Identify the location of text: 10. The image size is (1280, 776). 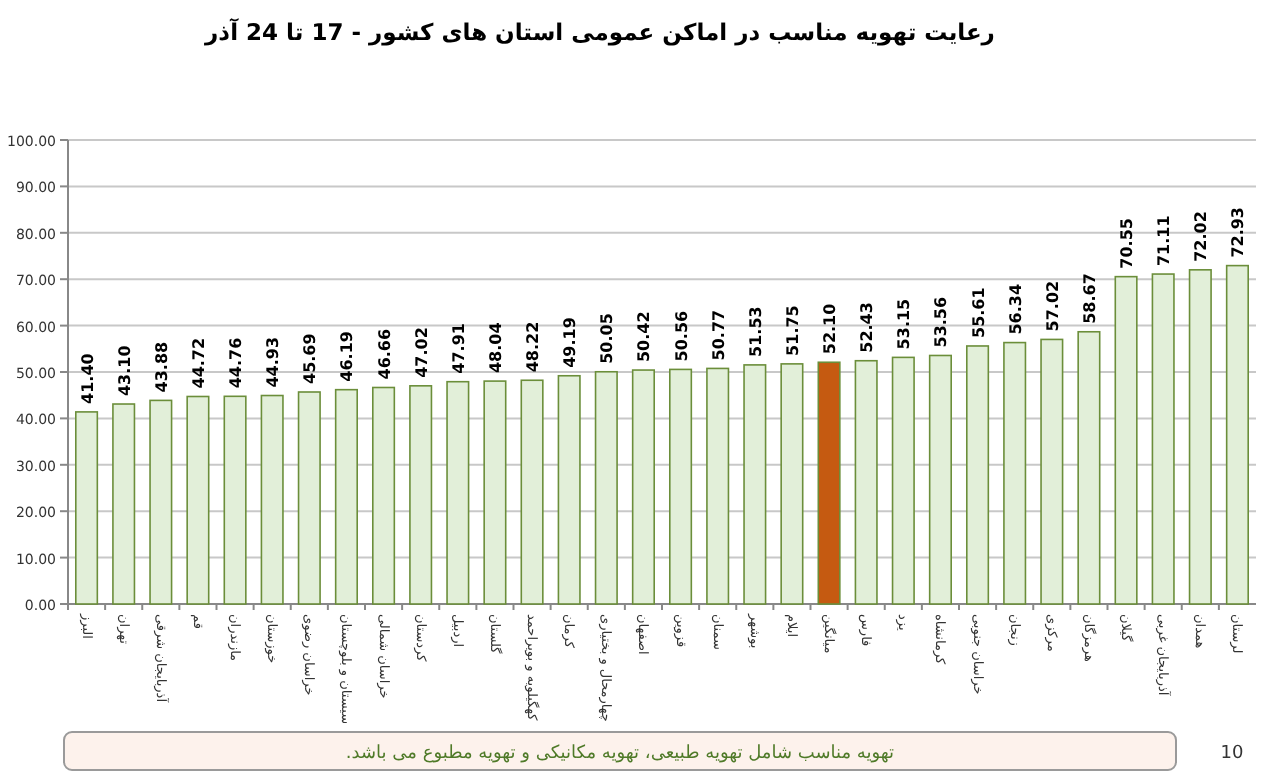
(1232, 754).